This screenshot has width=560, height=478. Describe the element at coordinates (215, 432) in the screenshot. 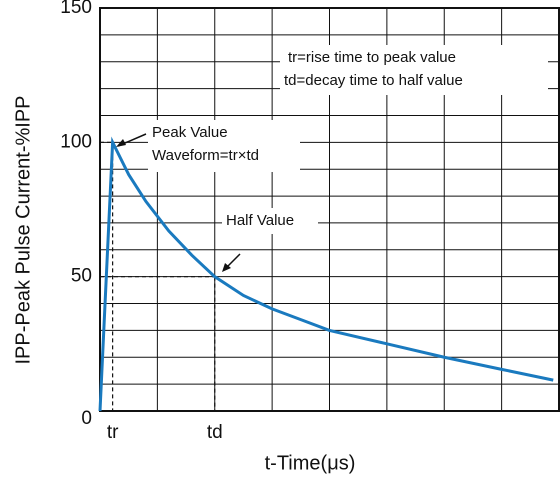

I see `x-marker-label: td` at that location.